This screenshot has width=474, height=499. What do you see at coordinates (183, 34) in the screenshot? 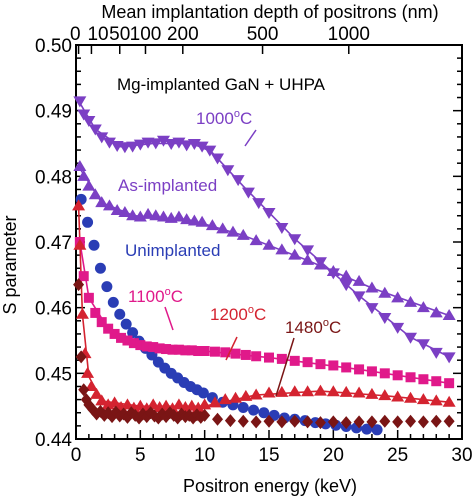
I see `top-tick-label: 200` at bounding box center [183, 34].